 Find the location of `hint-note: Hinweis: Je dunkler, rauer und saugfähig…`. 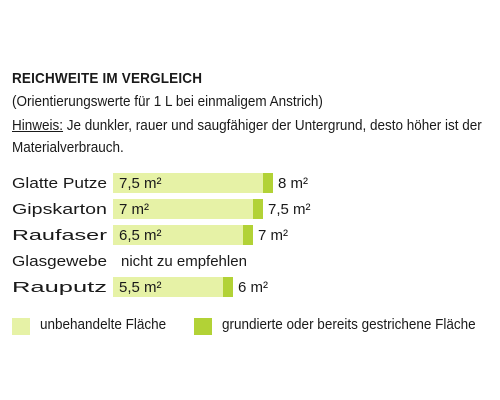

hint-note: Hinweis: Je dunkler, rauer und saugfähig… is located at coordinates (250, 137).